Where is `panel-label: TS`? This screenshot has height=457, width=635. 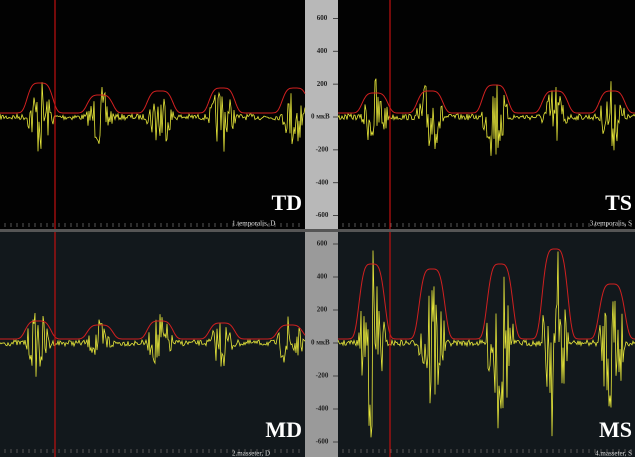 panel-label: TS is located at coordinates (618, 202).